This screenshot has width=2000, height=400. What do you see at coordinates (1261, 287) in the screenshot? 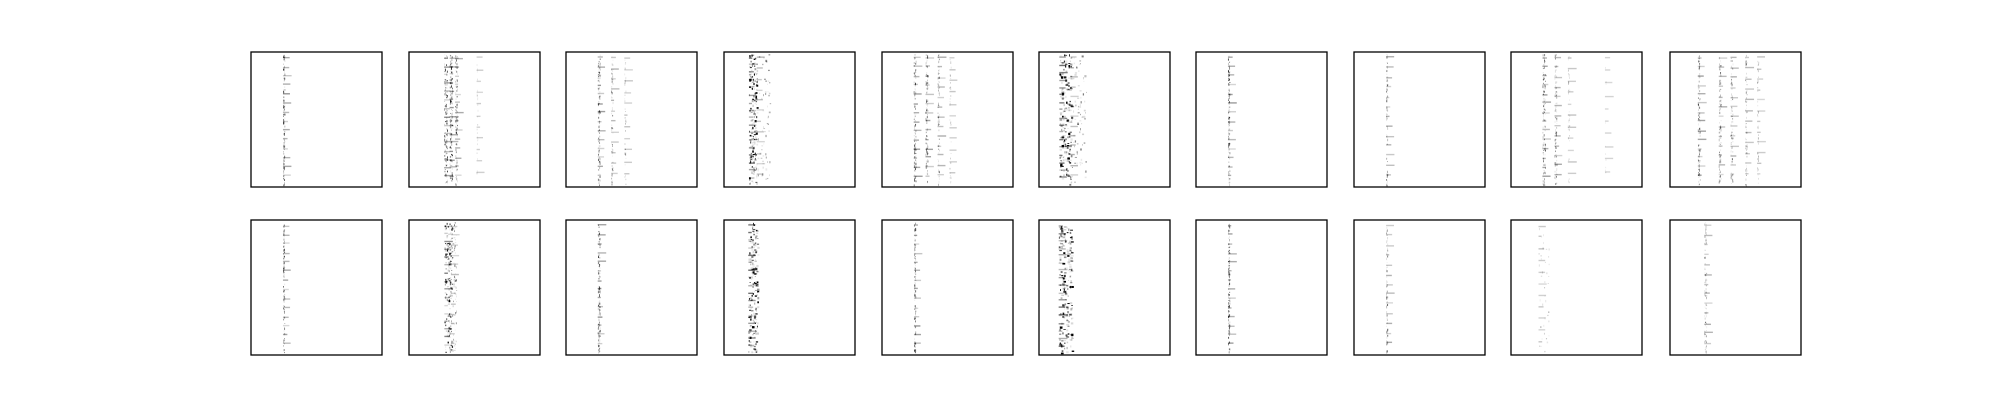
I see `panel-frame` at bounding box center [1261, 287].